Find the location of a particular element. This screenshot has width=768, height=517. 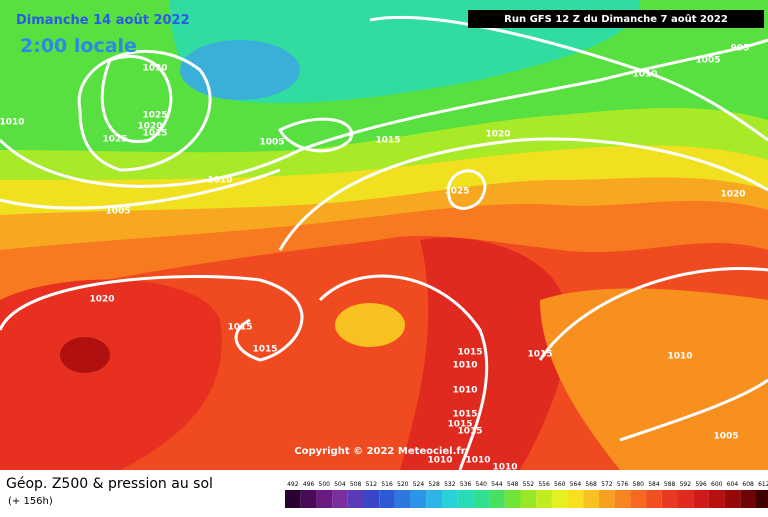

scale-label: 532 is located at coordinates (450, 484).